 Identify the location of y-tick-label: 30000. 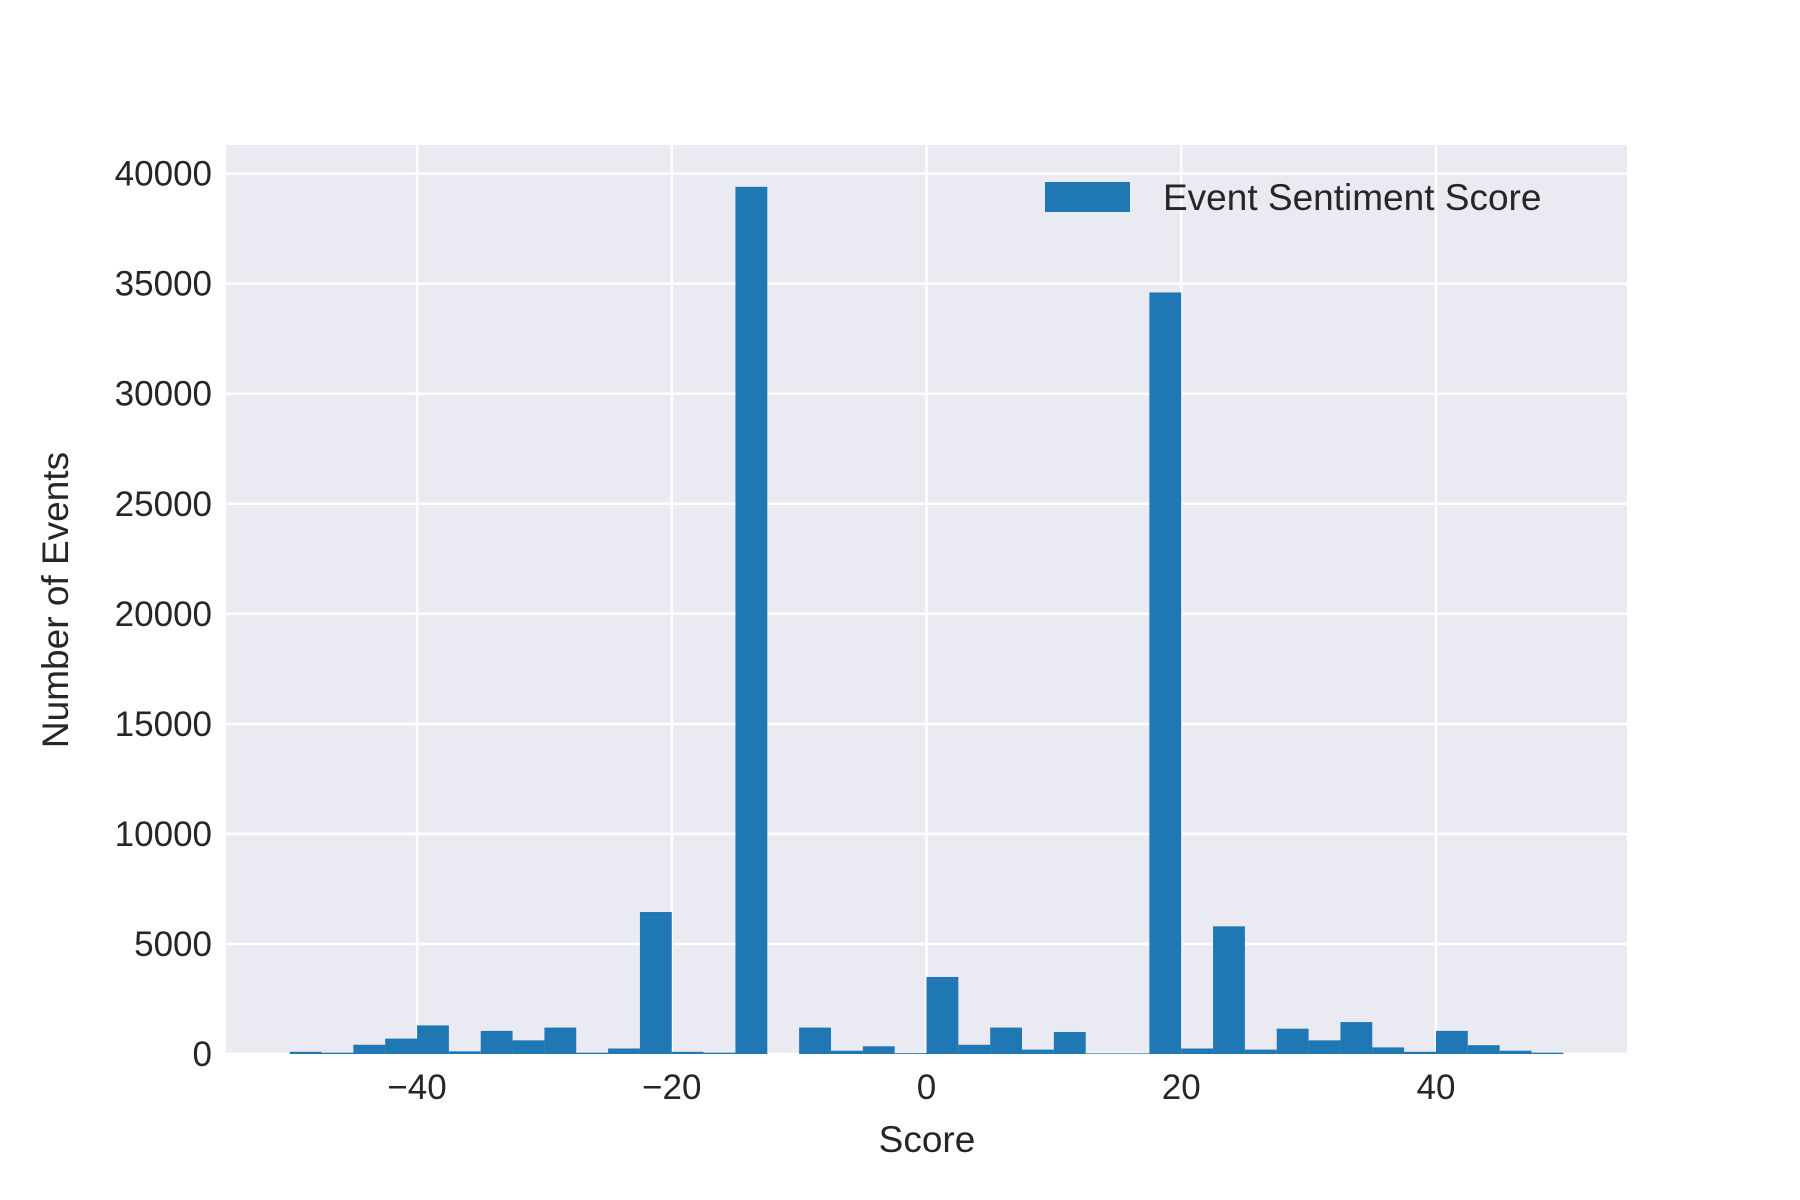
(163, 394).